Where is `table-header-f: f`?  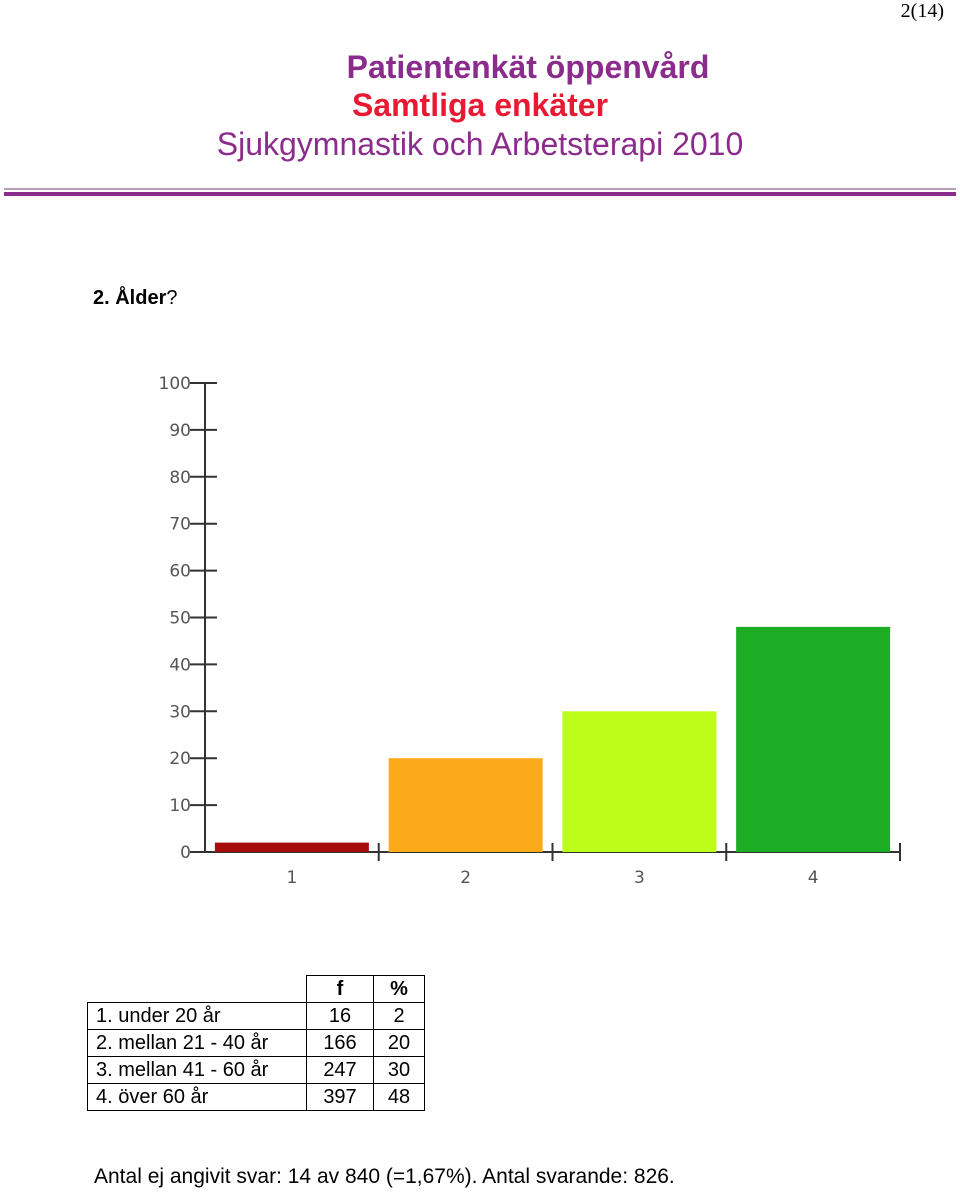
table-header-f: f is located at coordinates (340, 989).